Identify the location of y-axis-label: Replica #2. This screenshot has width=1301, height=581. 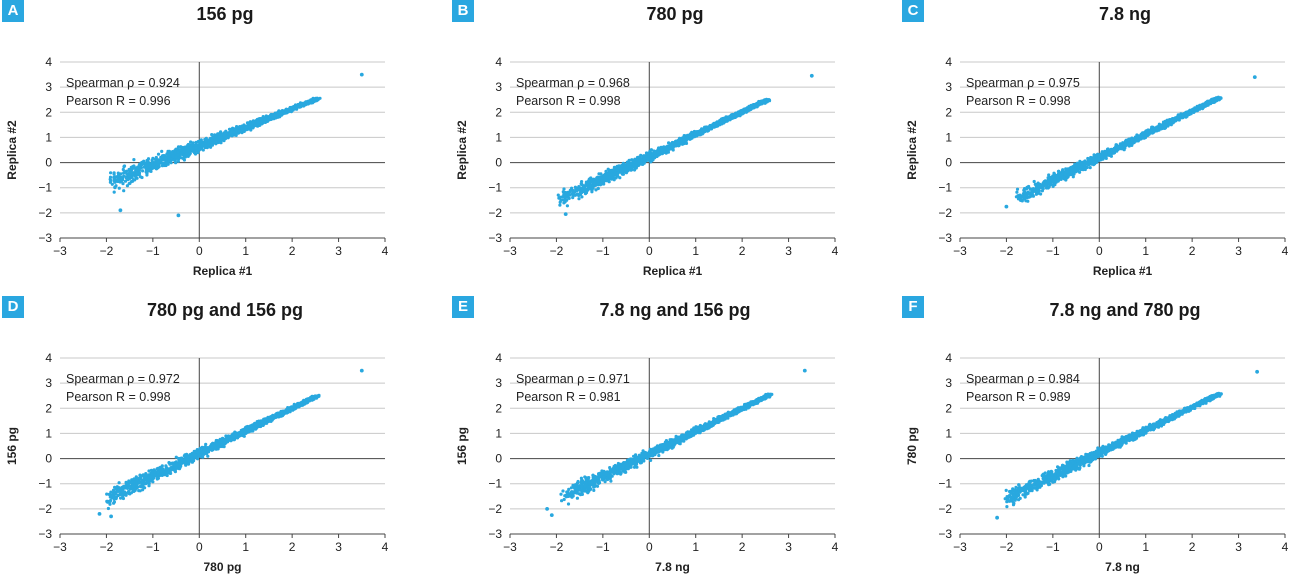
(912, 150).